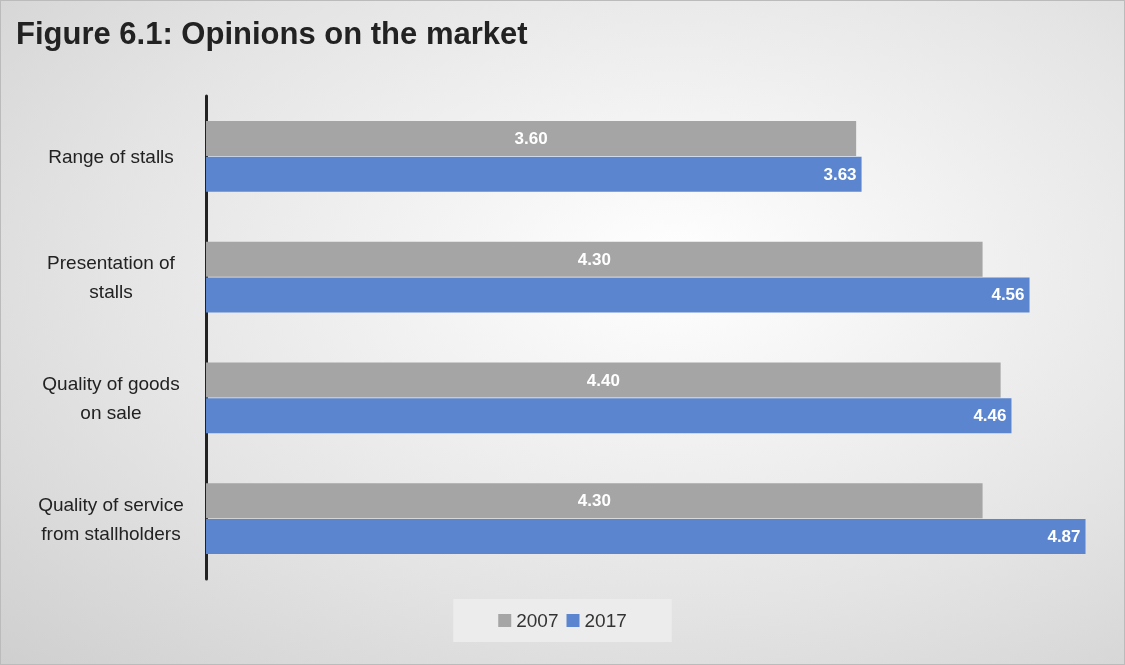 Image resolution: width=1125 pixels, height=665 pixels. Describe the element at coordinates (605, 620) in the screenshot. I see `legend-label: 2017` at that location.